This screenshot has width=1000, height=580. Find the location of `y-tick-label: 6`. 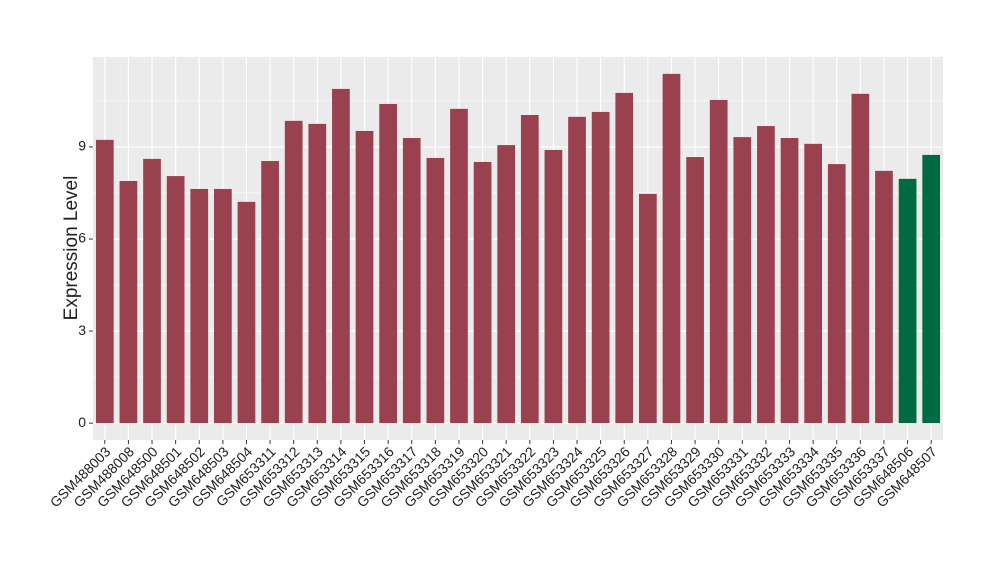

y-tick-label: 6 is located at coordinates (82, 238).